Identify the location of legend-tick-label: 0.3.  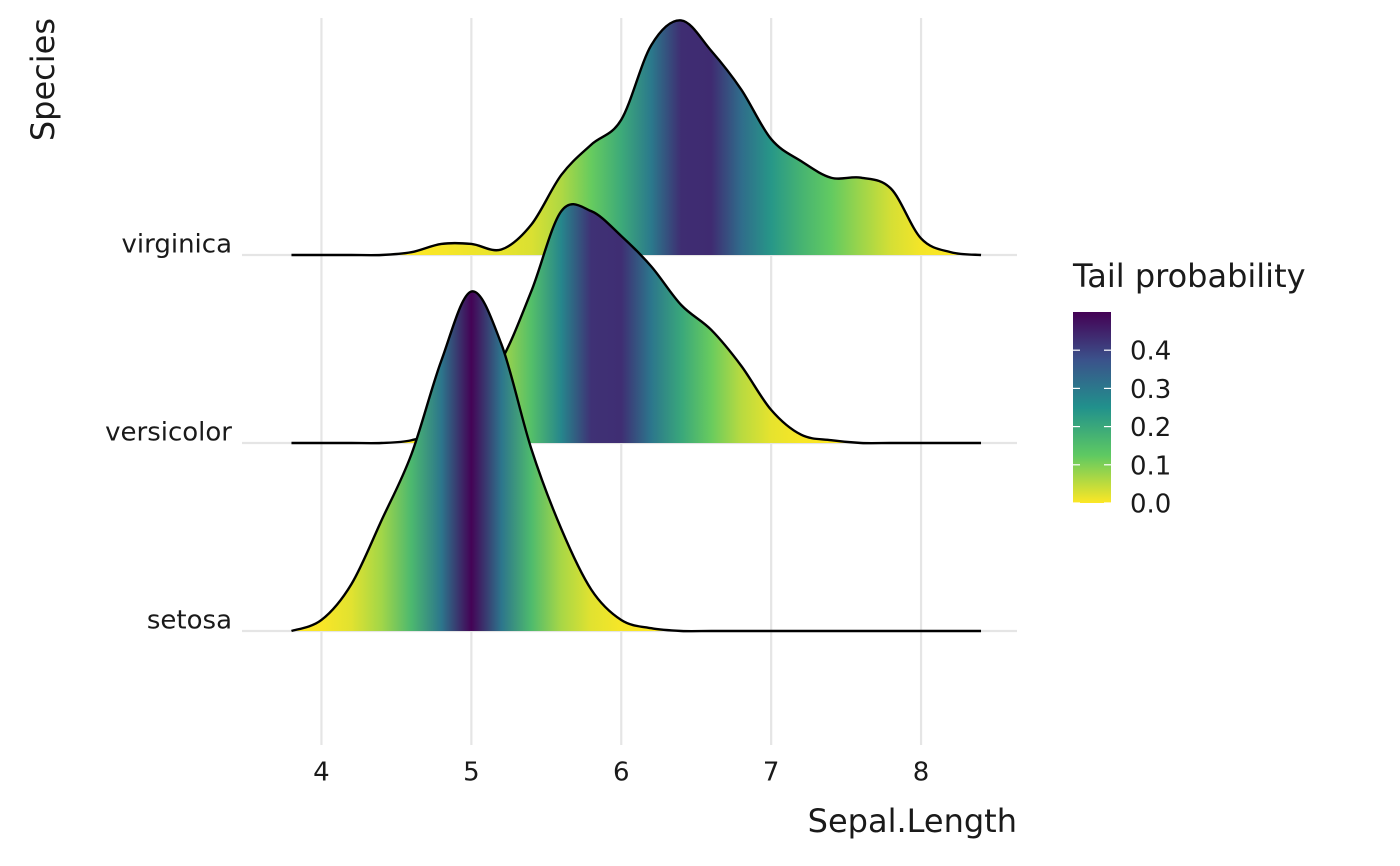
(1150, 390).